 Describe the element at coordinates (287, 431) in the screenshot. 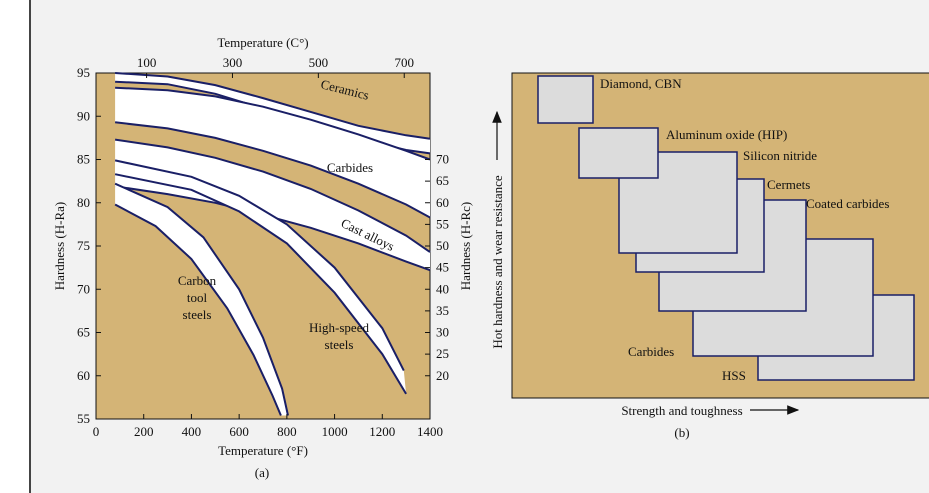

I see `x-tick-label: 800` at that location.